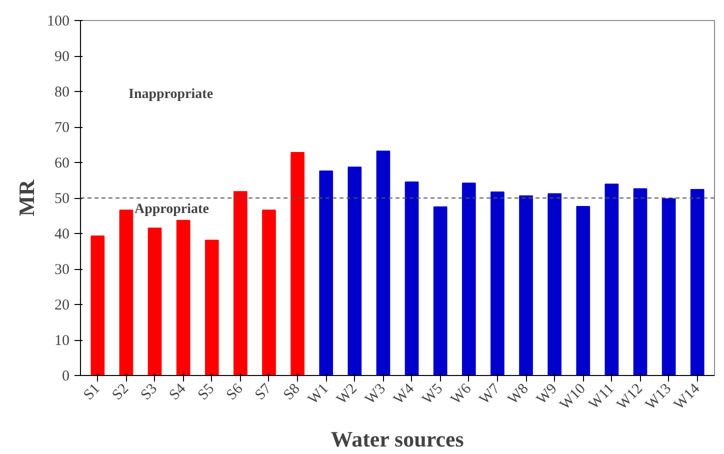 Image resolution: width=724 pixels, height=454 pixels. I want to click on annotation: Appropriate, so click(171, 209).